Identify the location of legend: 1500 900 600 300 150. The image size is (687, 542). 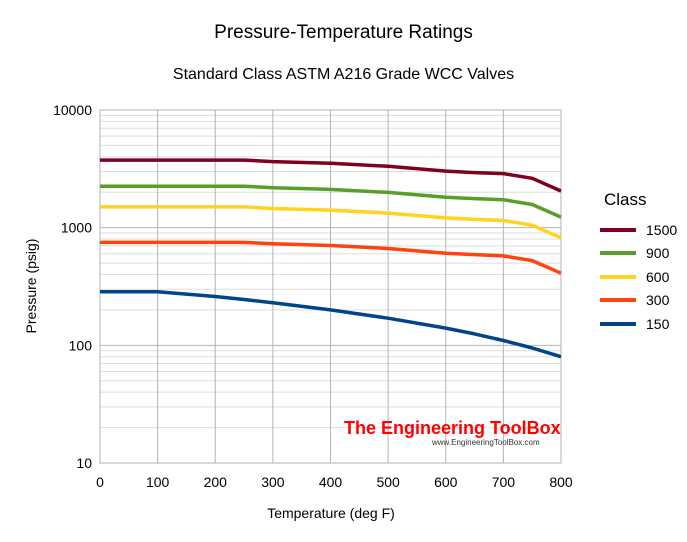
(638, 277).